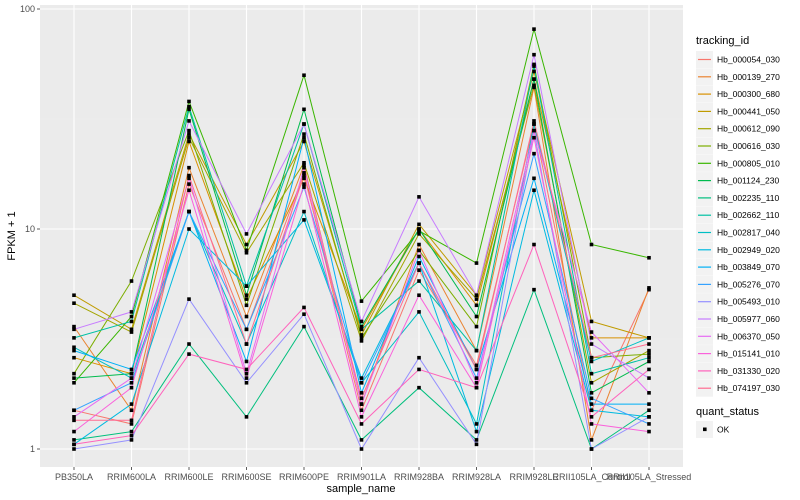  I want to click on legend-key-point, so click(705, 429).